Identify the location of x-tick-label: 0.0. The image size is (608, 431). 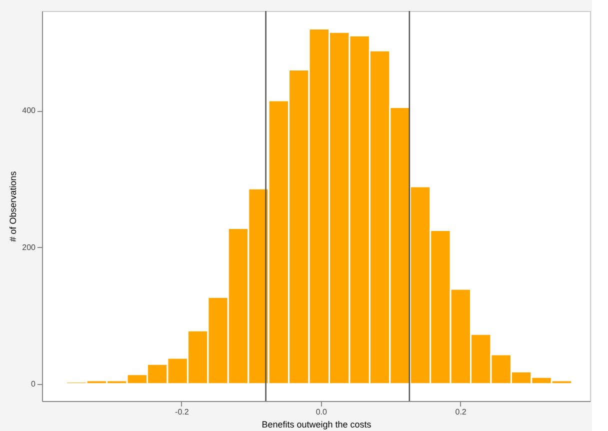
(322, 412).